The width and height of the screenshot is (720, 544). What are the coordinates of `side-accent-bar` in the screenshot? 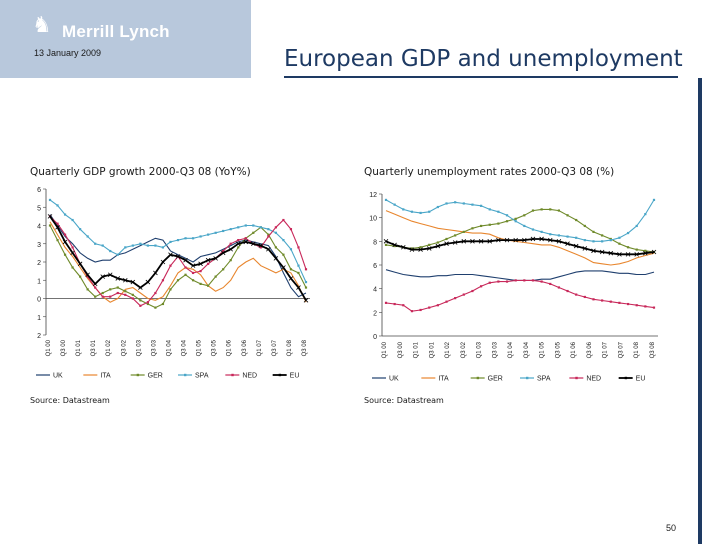 It's located at (700, 311).